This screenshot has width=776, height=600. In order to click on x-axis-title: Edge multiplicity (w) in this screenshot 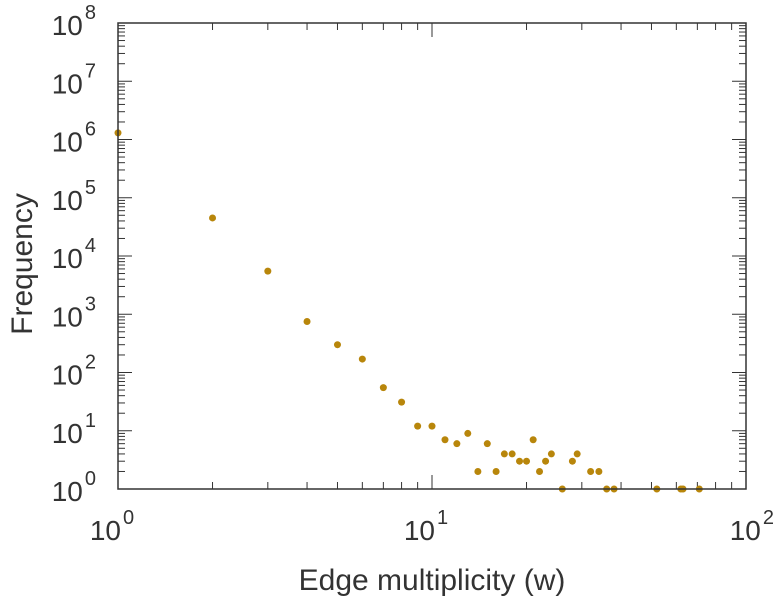, I will do `click(432, 580)`.